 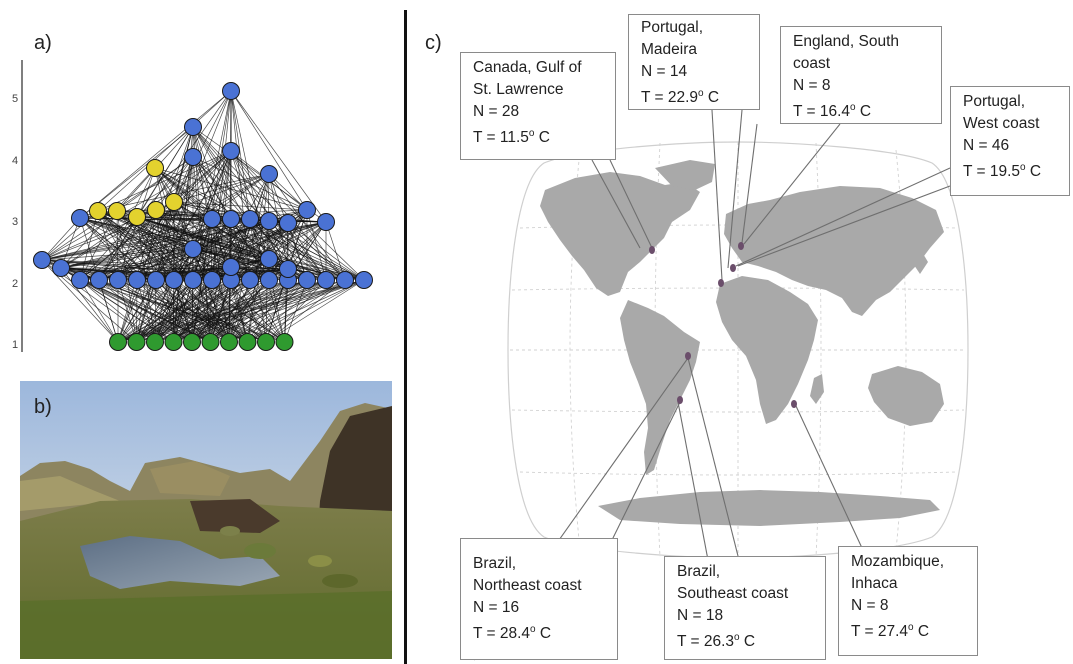 What do you see at coordinates (874, 583) in the screenshot?
I see `site-place: Inhaca` at bounding box center [874, 583].